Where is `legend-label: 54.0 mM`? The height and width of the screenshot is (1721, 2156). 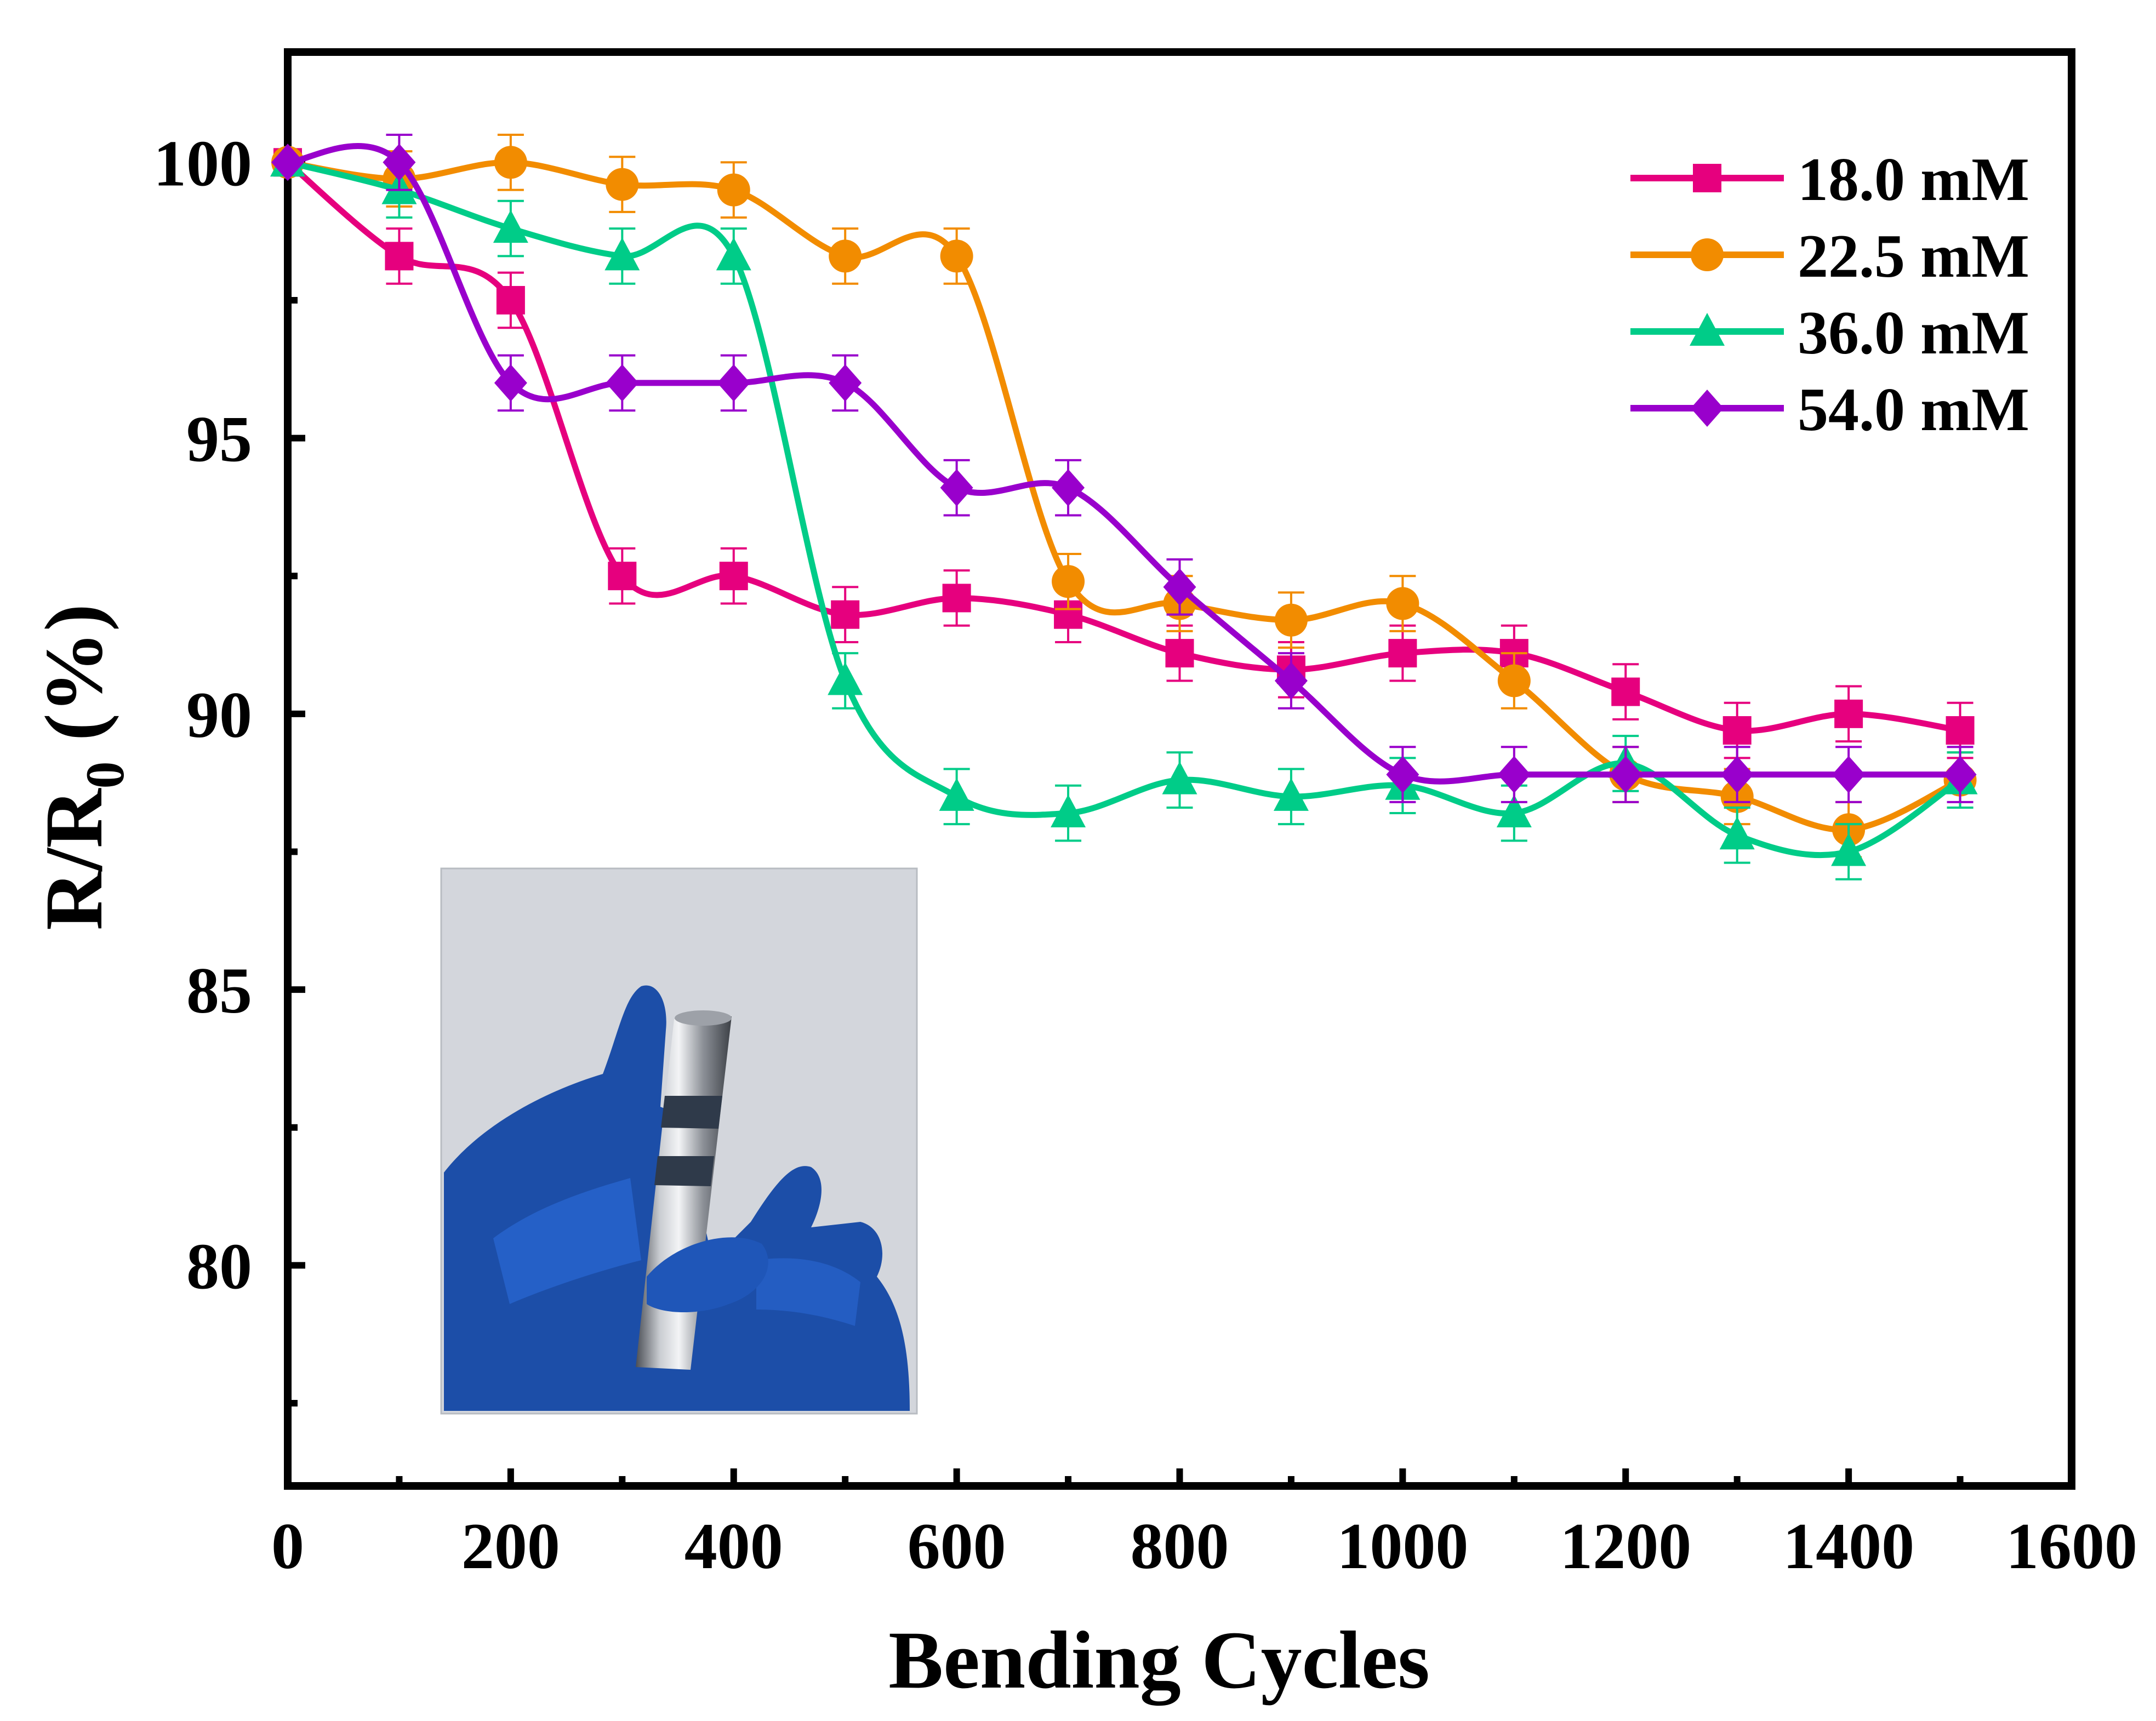 legend-label: 54.0 mM is located at coordinates (1913, 410).